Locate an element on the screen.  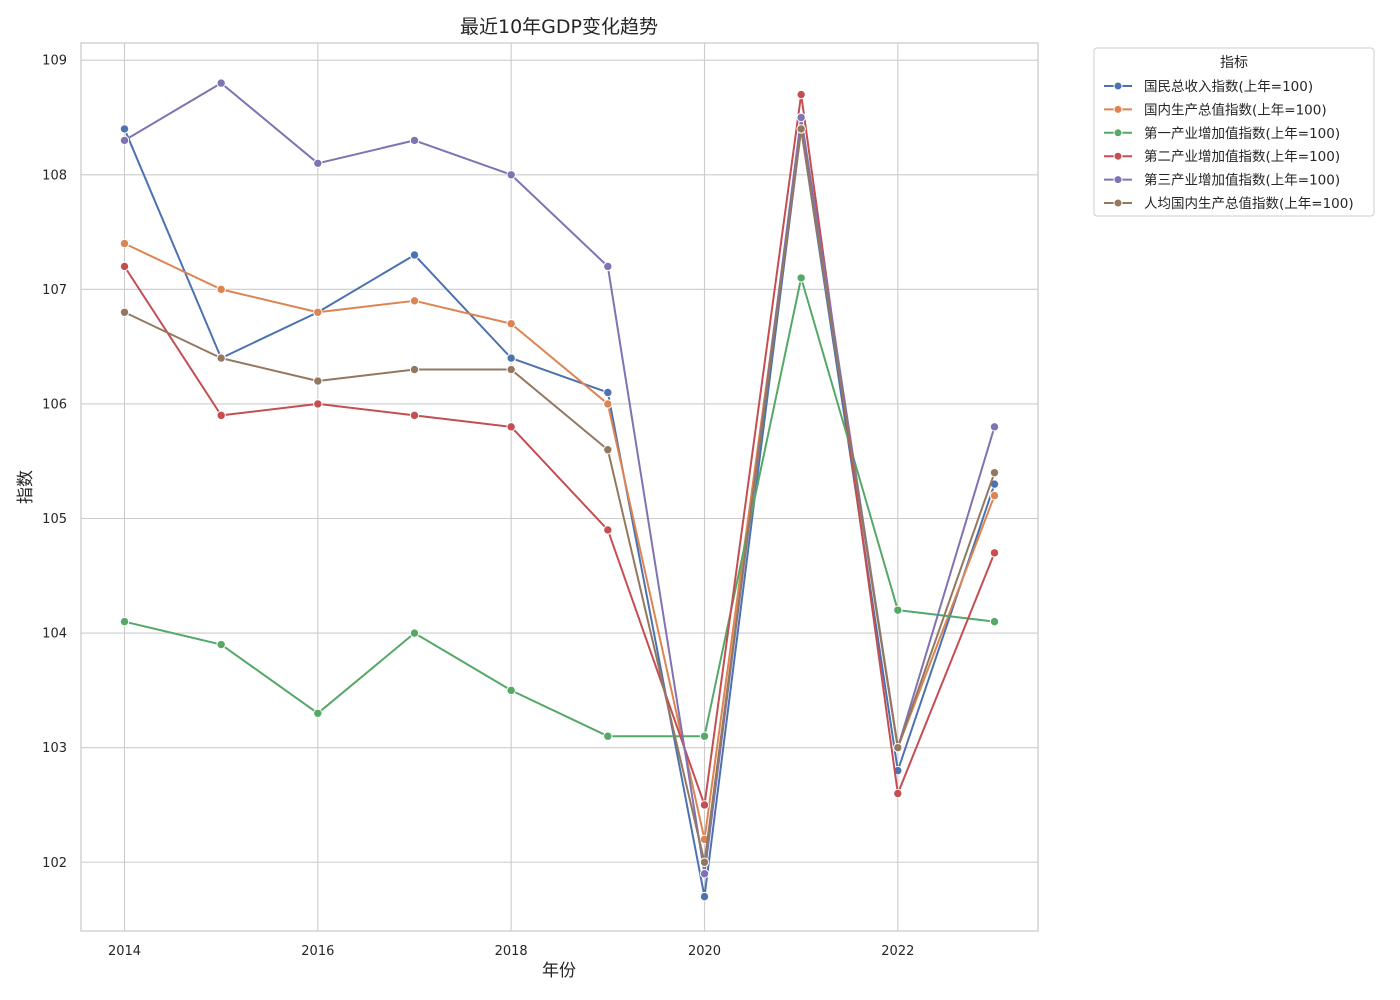
x-tick-label: 2018 is located at coordinates (511, 951).